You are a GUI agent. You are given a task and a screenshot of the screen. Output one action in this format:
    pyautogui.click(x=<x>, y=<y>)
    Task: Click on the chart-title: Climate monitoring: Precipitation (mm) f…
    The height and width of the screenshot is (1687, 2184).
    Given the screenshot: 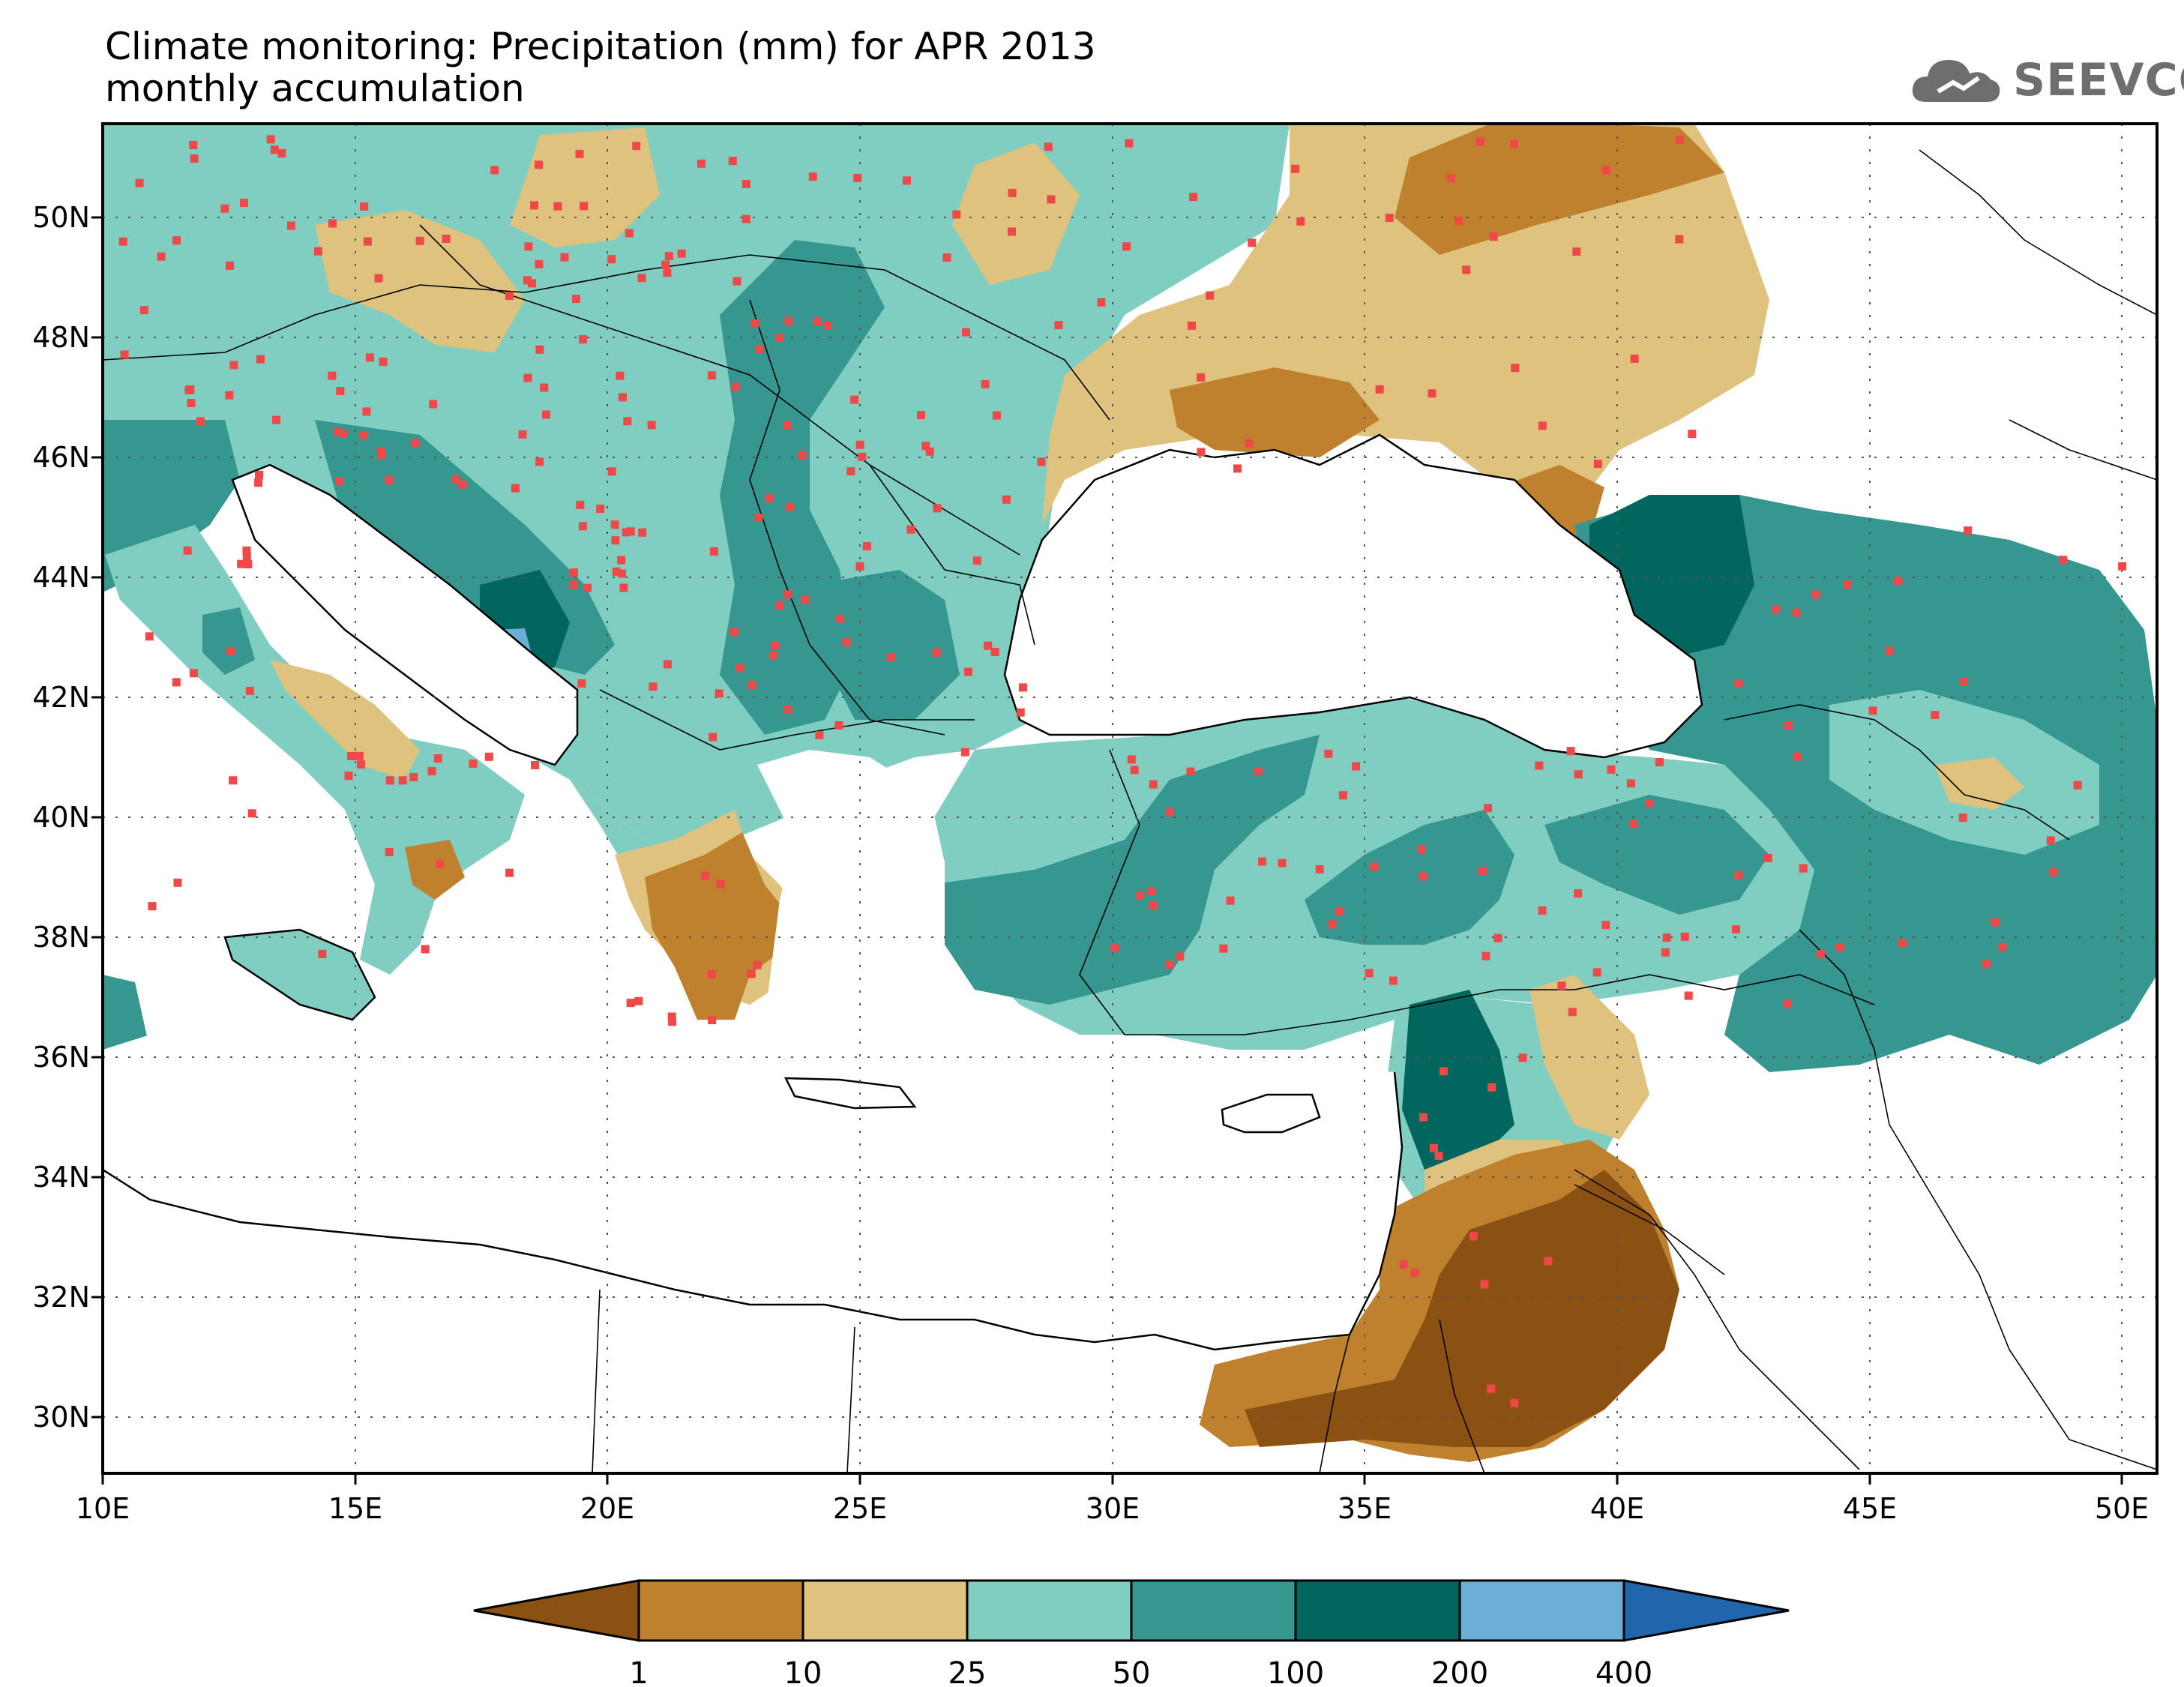 What is the action you would take?
    pyautogui.click(x=600, y=67)
    